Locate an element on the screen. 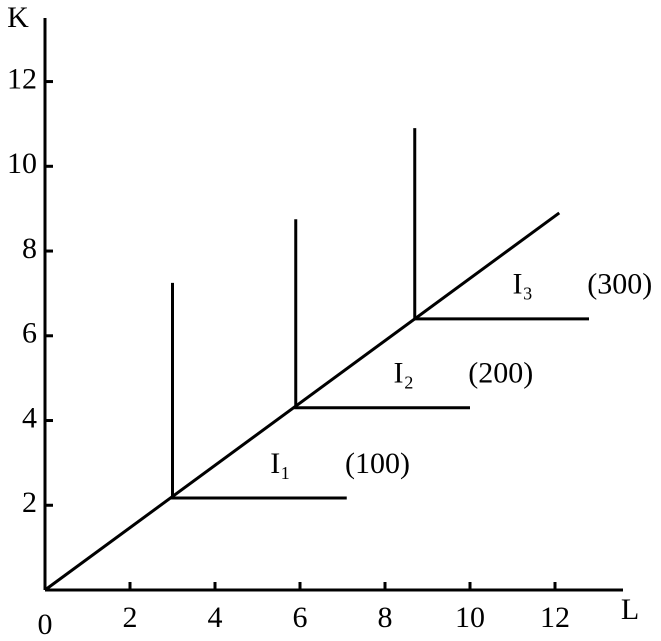 Image resolution: width=661 pixels, height=641 pixels. output-label: (200) is located at coordinates (500, 373).